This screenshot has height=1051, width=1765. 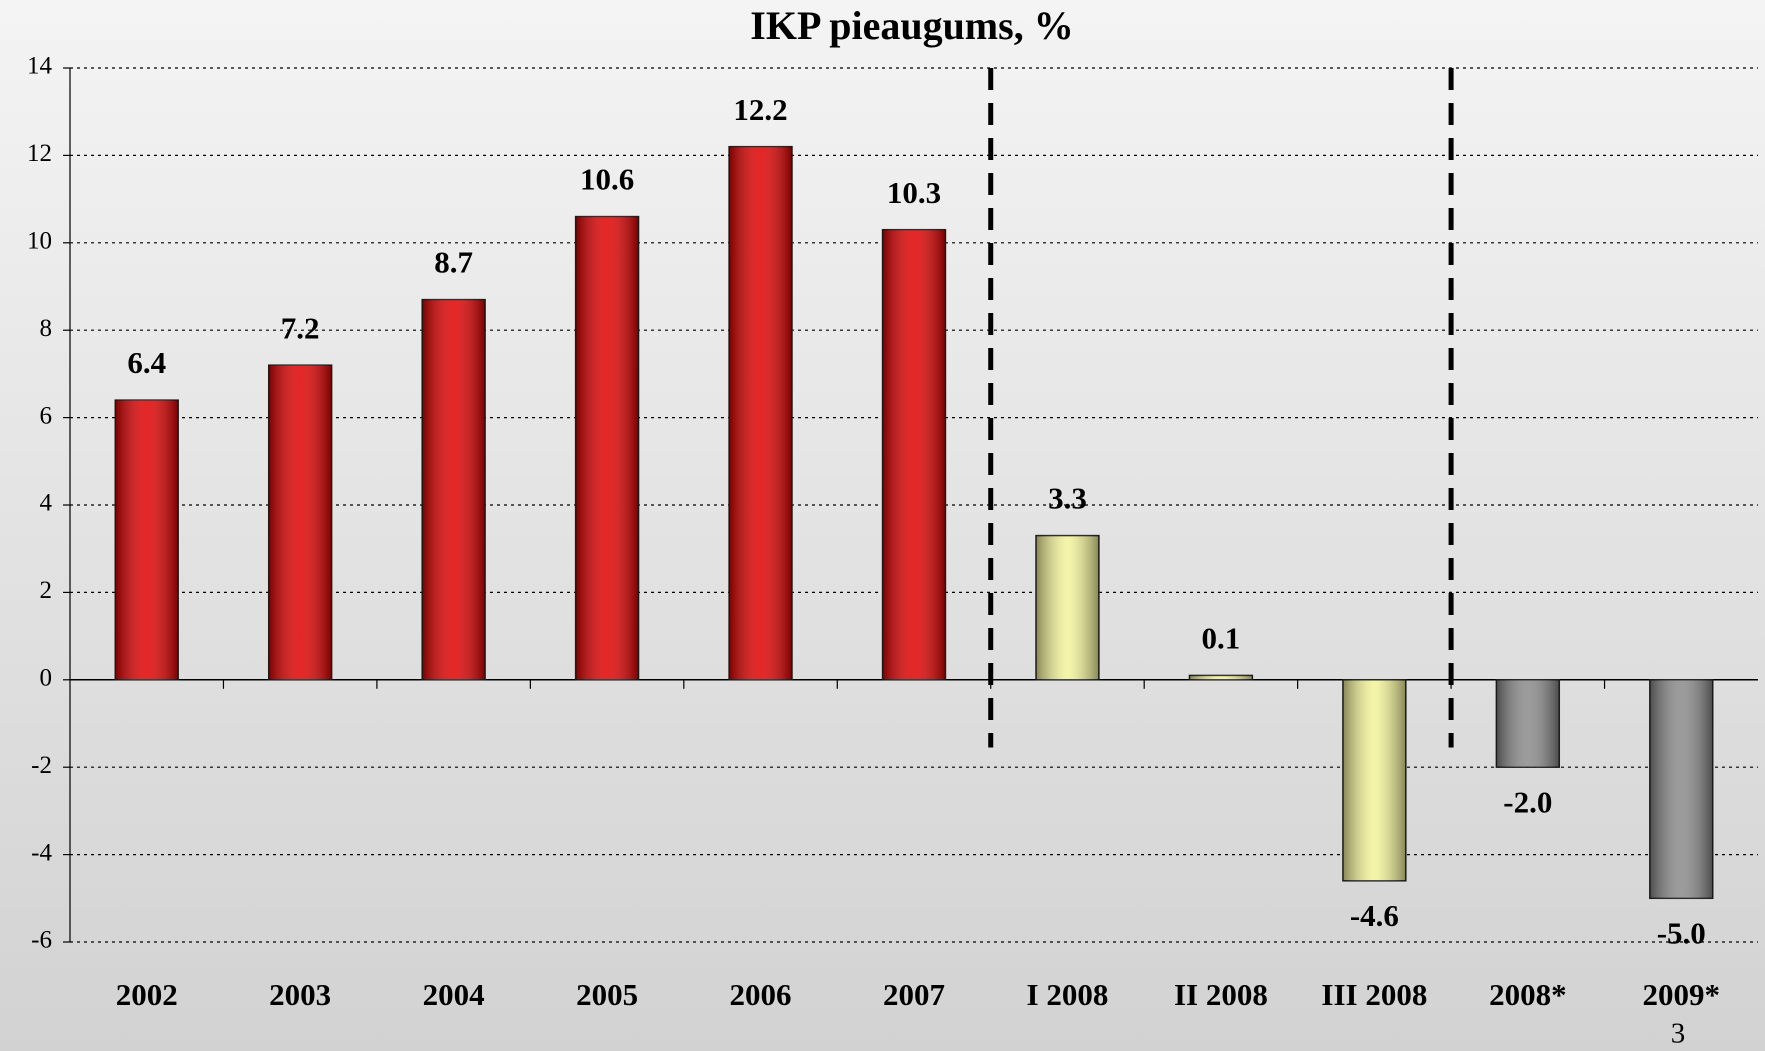 What do you see at coordinates (454, 994) in the screenshot?
I see `x-tick-label: 2004` at bounding box center [454, 994].